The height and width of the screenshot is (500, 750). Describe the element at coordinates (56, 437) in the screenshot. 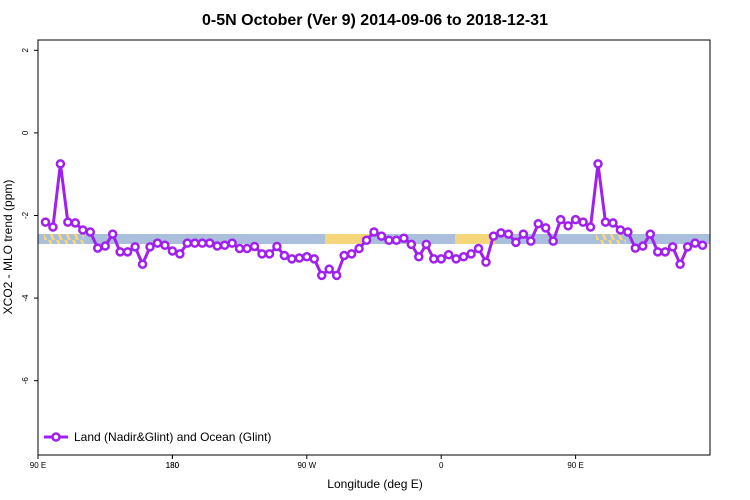

I see `legend-marker` at that location.